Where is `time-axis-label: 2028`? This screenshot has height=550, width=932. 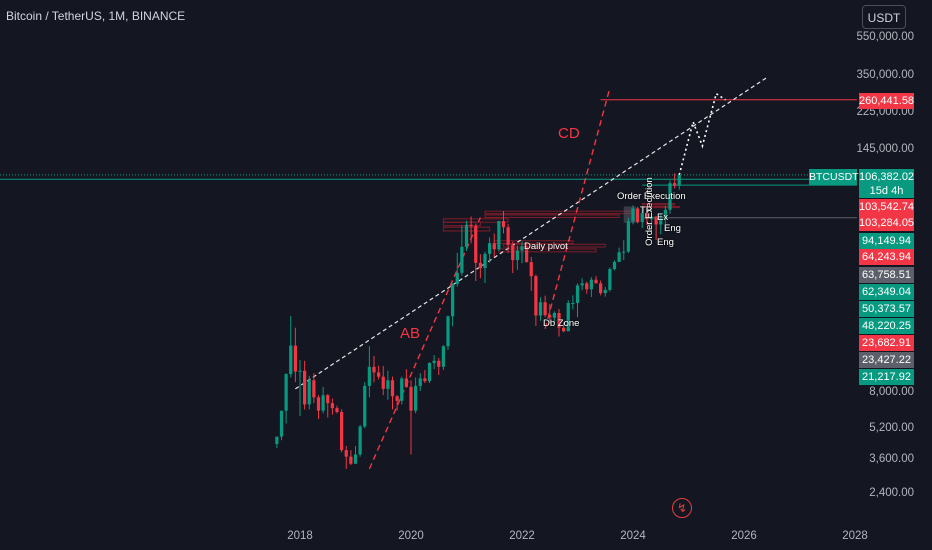 time-axis-label: 2028 is located at coordinates (855, 536).